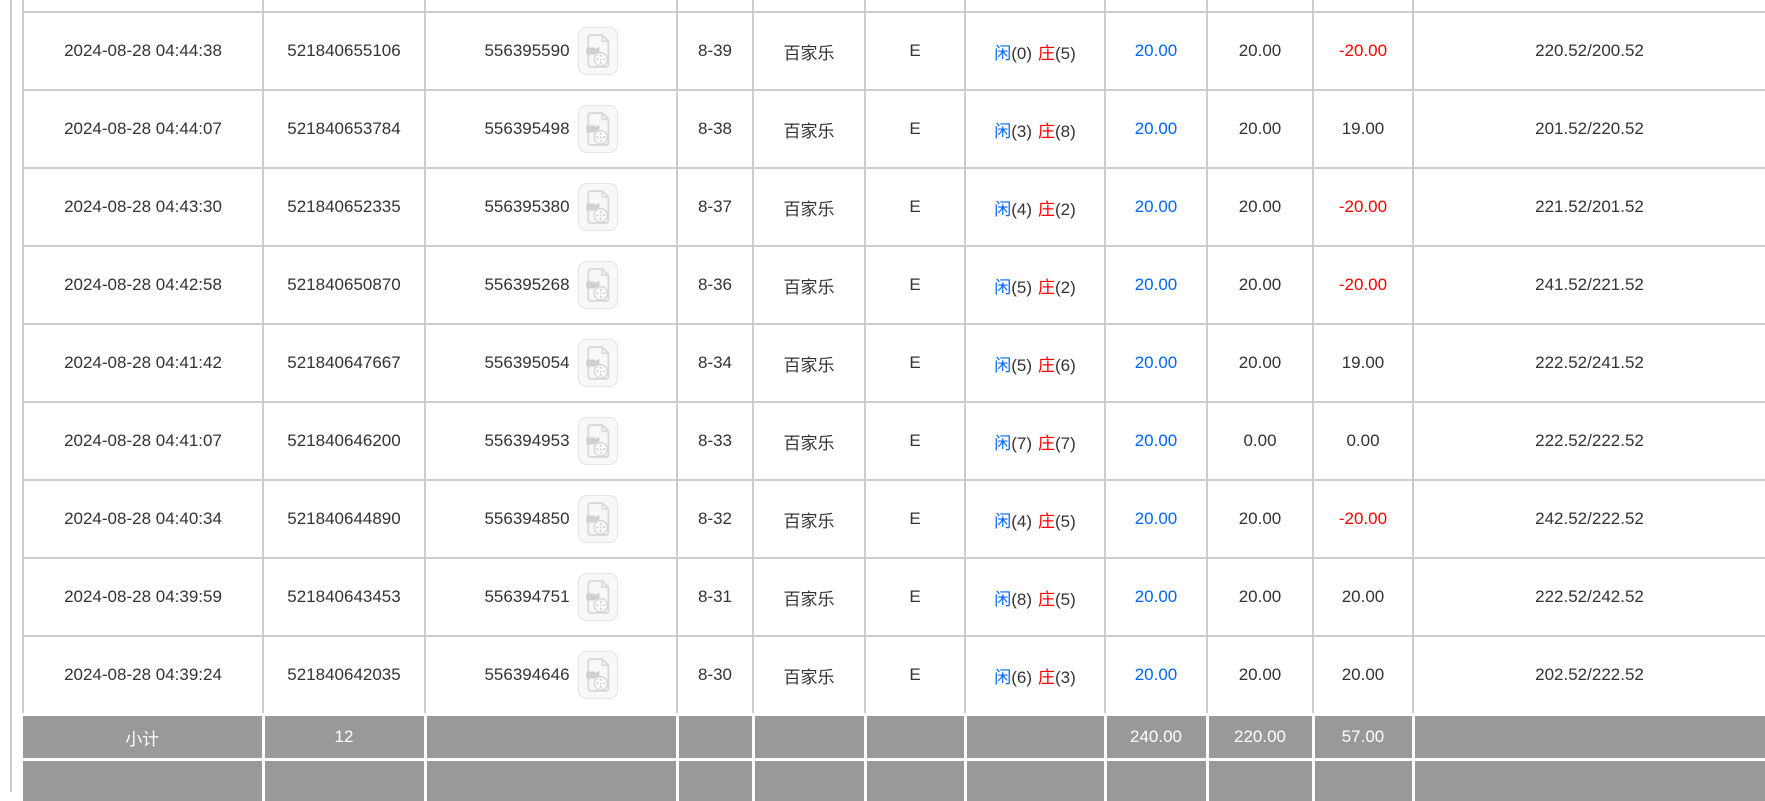 Image resolution: width=1765 pixels, height=801 pixels. Describe the element at coordinates (1260, 441) in the screenshot. I see `valid-bet-cell: 0.00` at that location.